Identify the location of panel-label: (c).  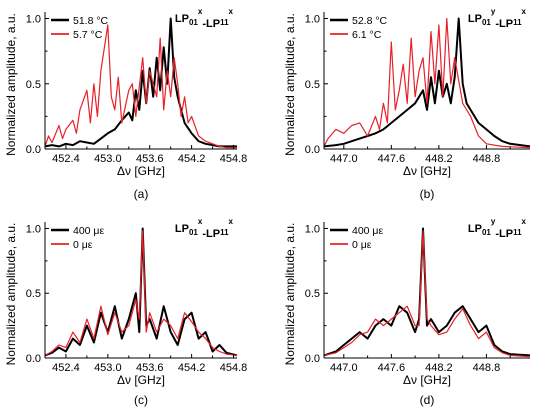
(141, 400).